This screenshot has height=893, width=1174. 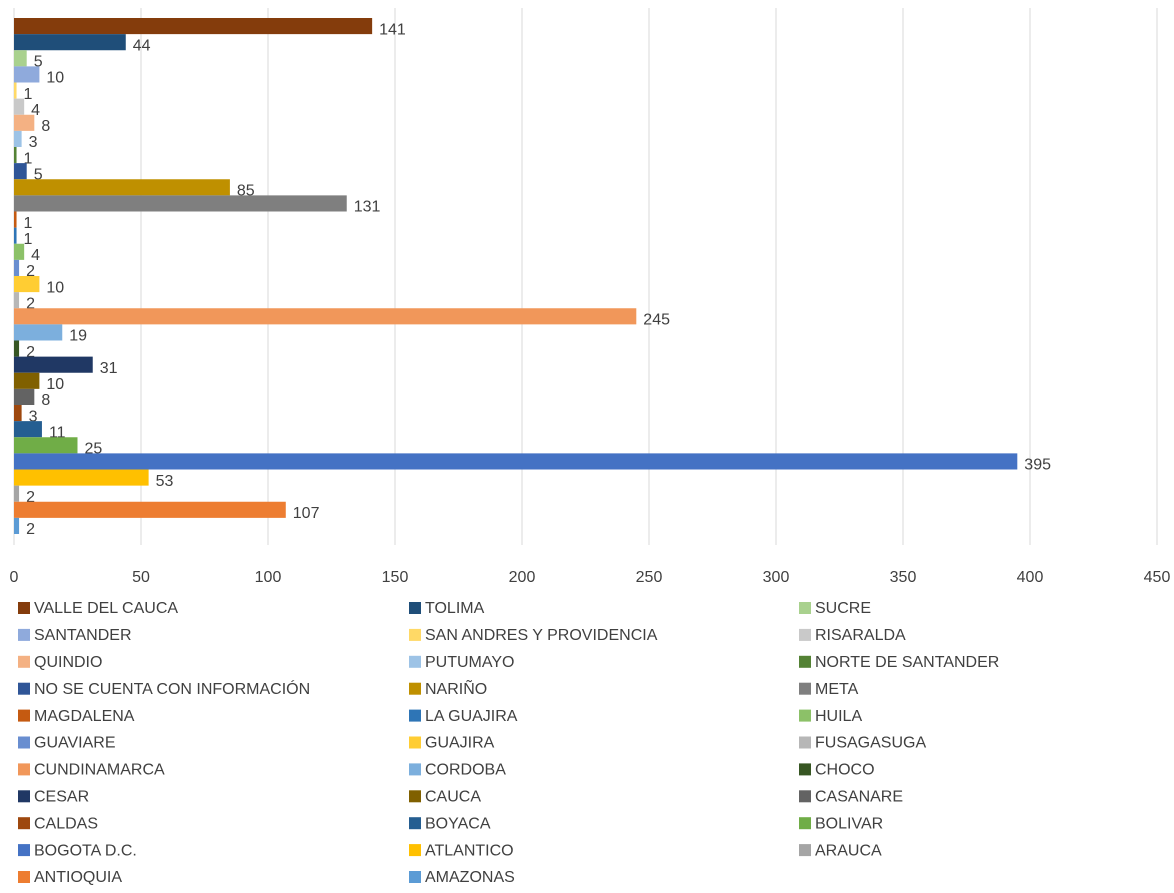 I want to click on legend-label: GUAVIARE, so click(x=75, y=743).